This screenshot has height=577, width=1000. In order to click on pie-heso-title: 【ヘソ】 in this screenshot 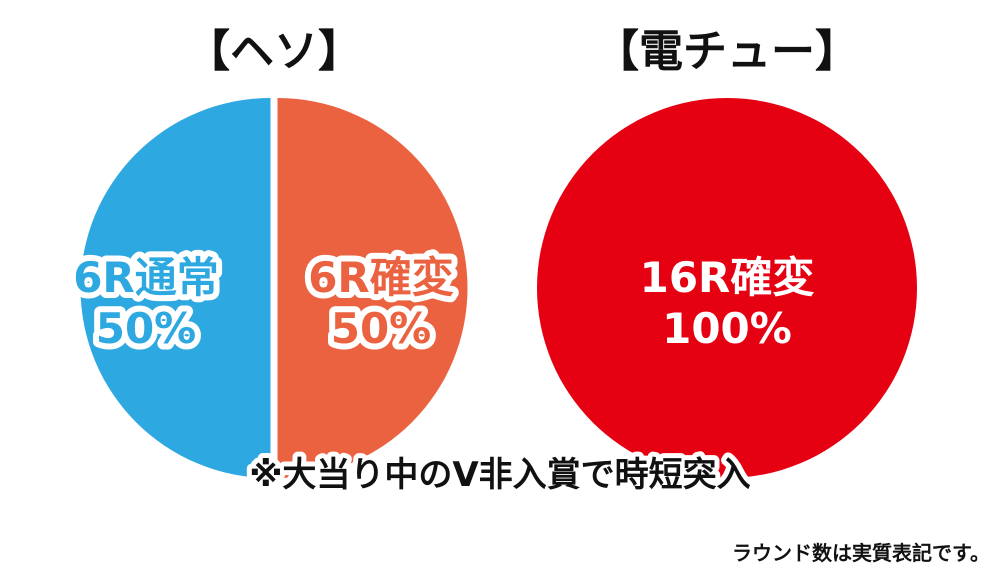, I will do `click(274, 51)`.